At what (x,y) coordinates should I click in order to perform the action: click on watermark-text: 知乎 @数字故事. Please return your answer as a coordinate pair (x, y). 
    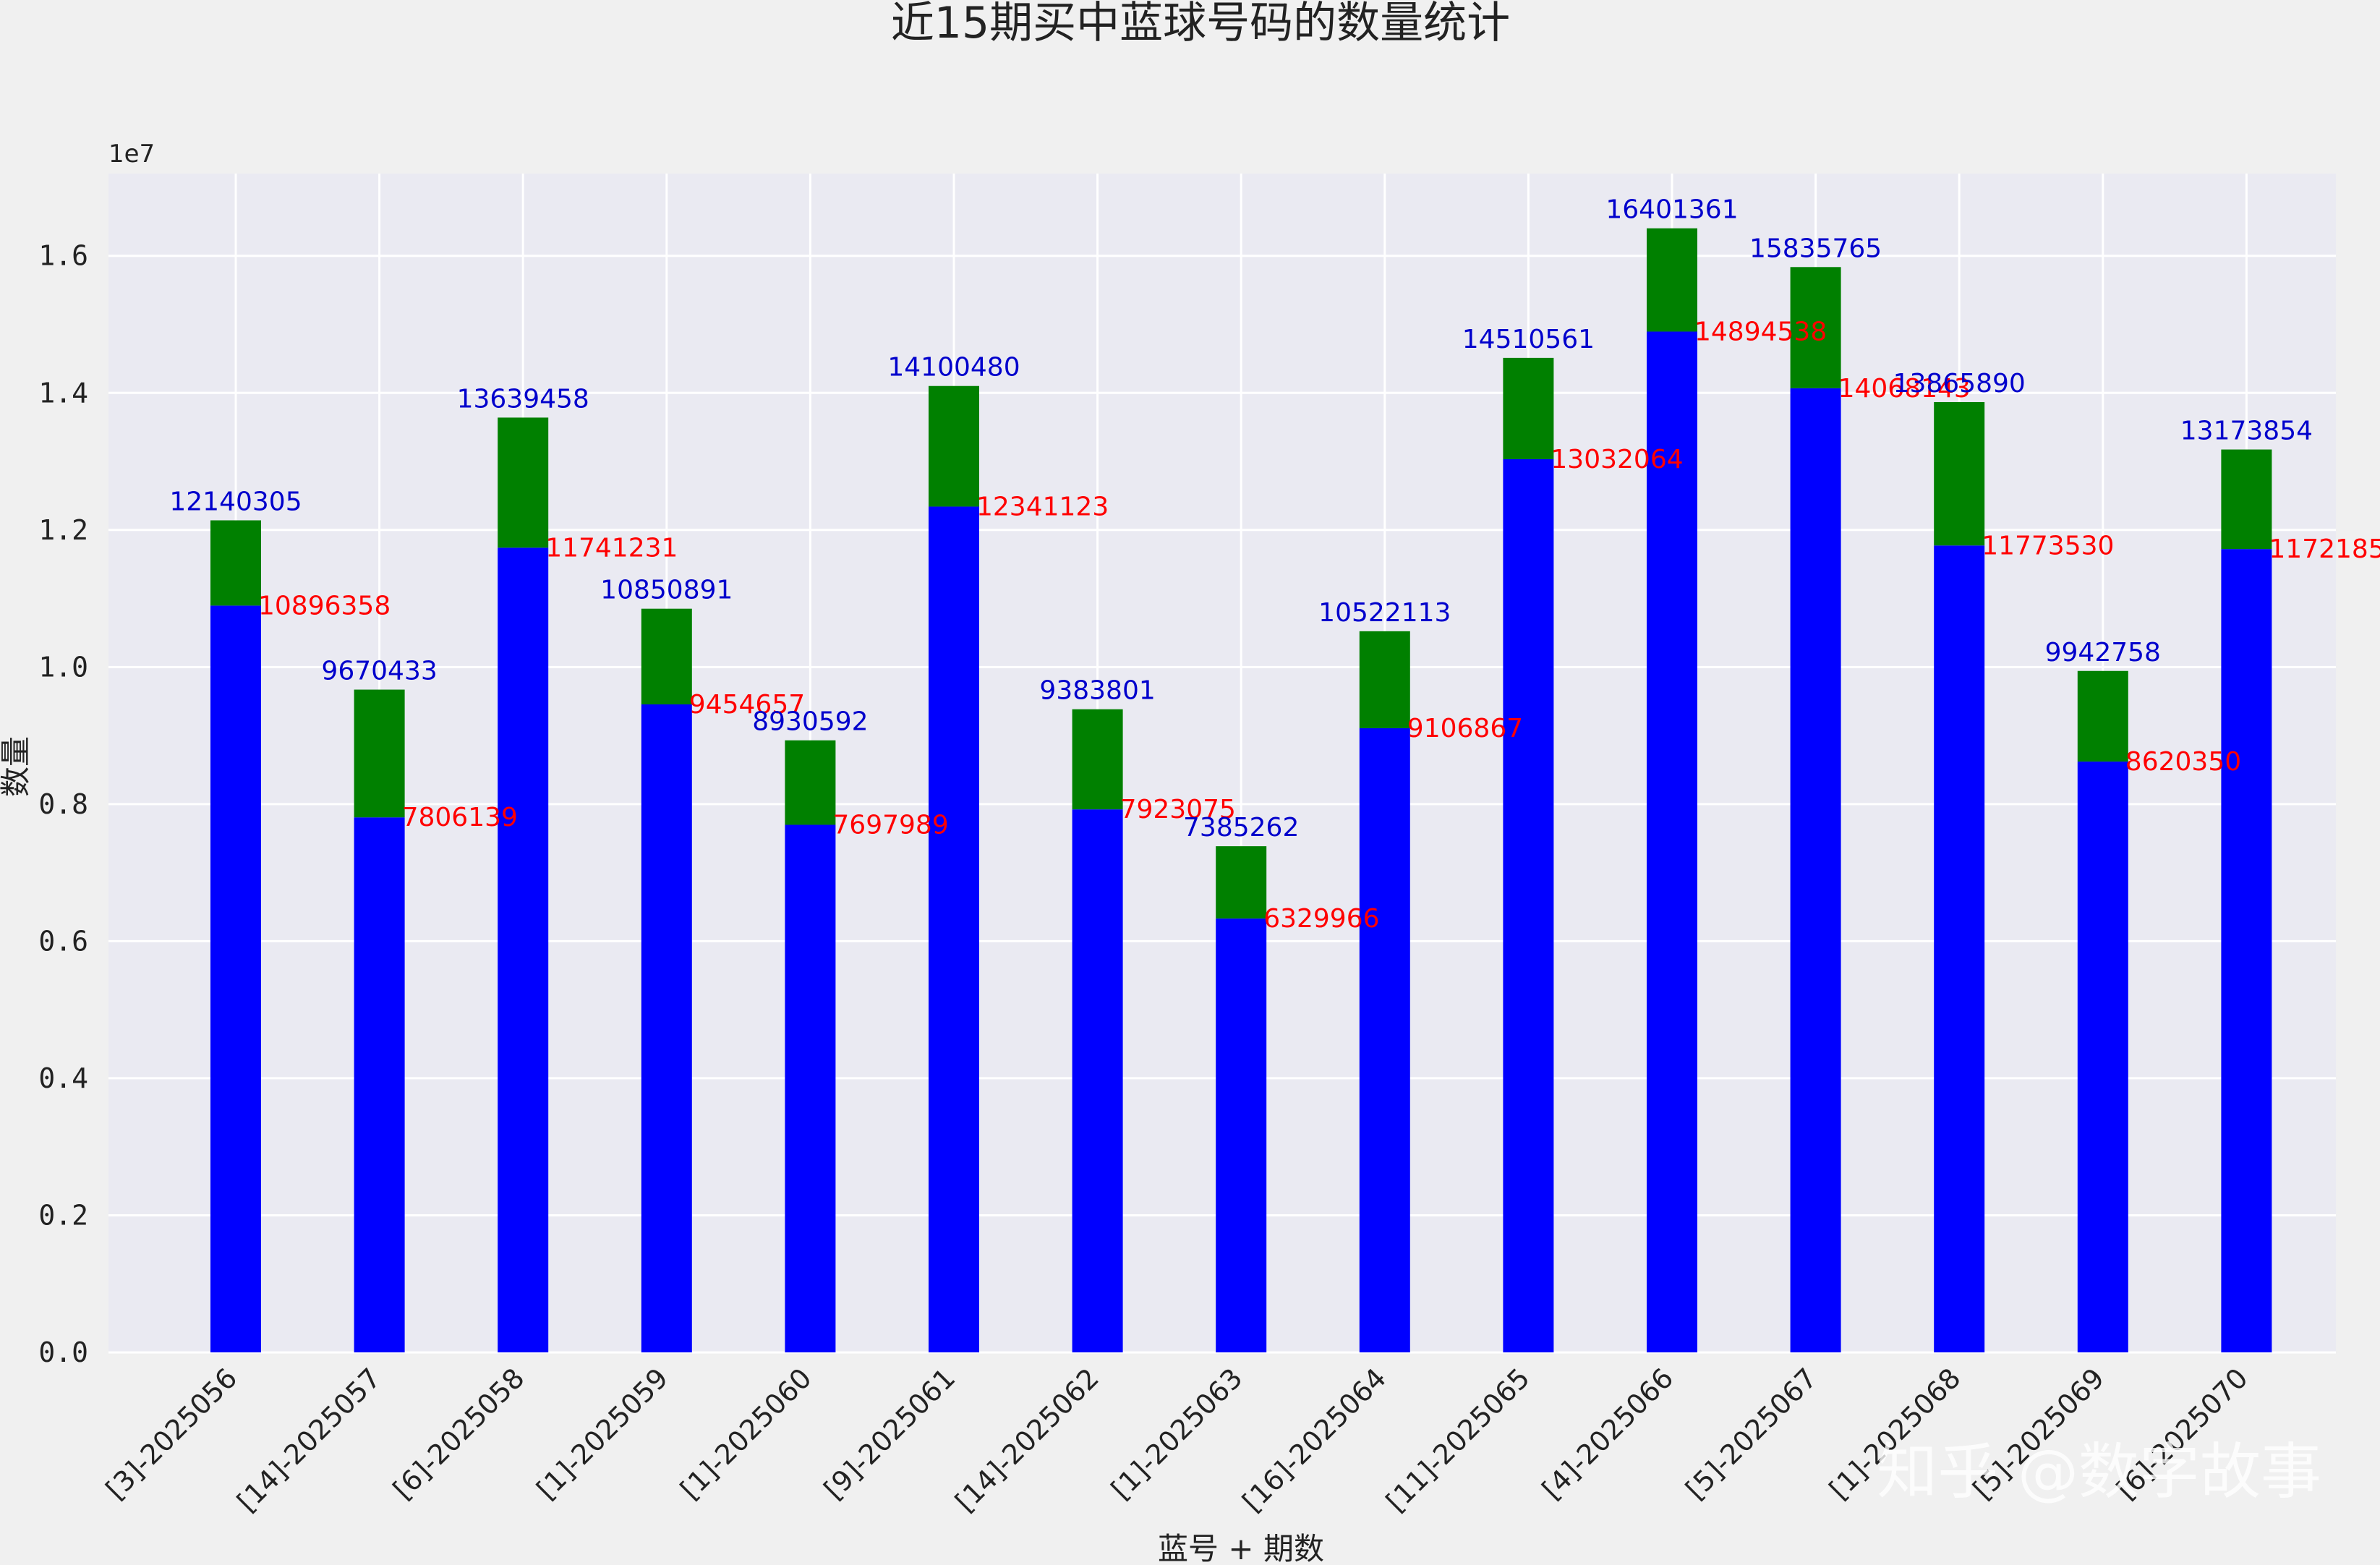
    Looking at the image, I should click on (2099, 1471).